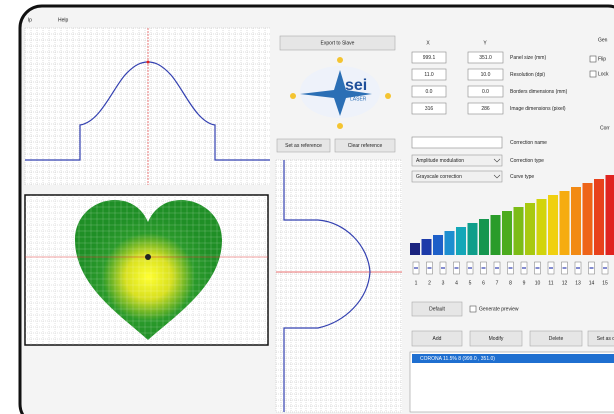 The image size is (614, 414). Describe the element at coordinates (539, 92) in the screenshot. I see `label: Borders dimensions (mm)` at that location.